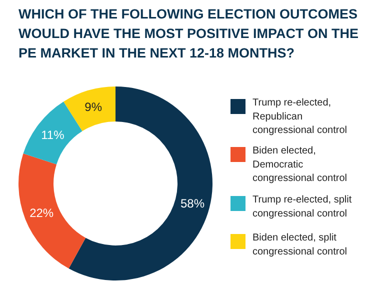 The image size is (382, 298). Describe the element at coordinates (42, 213) in the screenshot. I see `data-label: 22%` at that location.